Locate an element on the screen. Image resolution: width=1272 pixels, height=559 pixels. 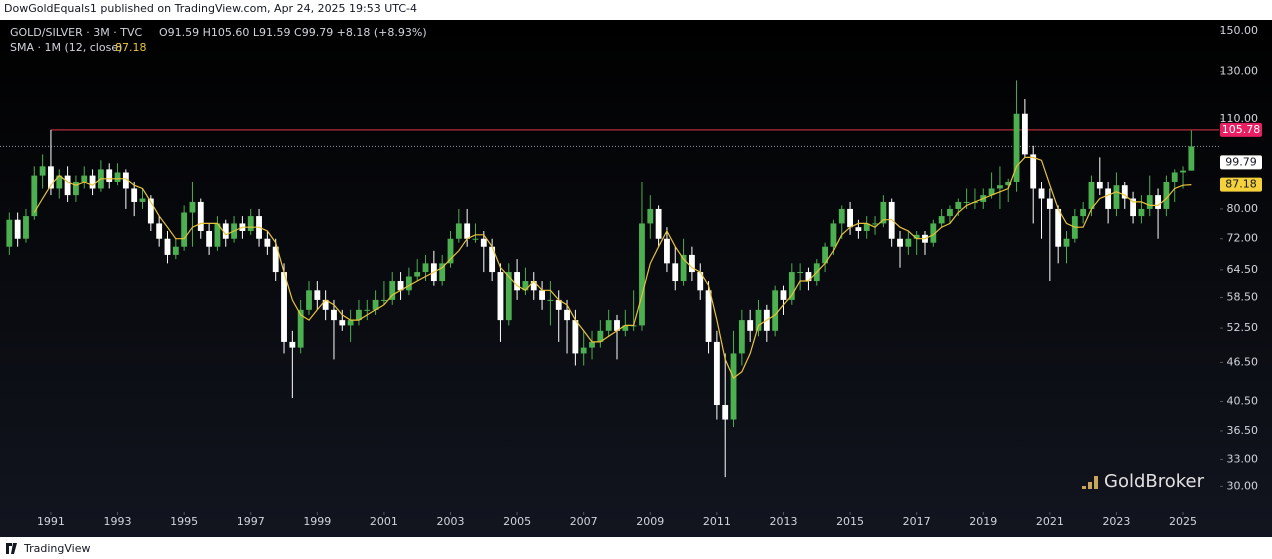
x-tick-label: 2013 is located at coordinates (783, 521).